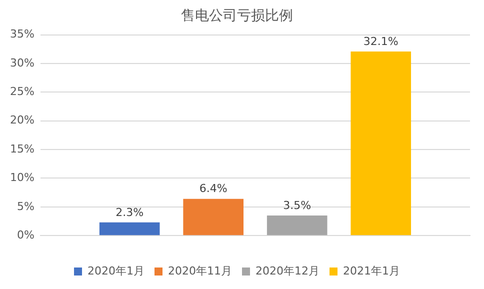 The width and height of the screenshot is (484, 289). I want to click on y-tick-label: 25%, so click(22, 91).